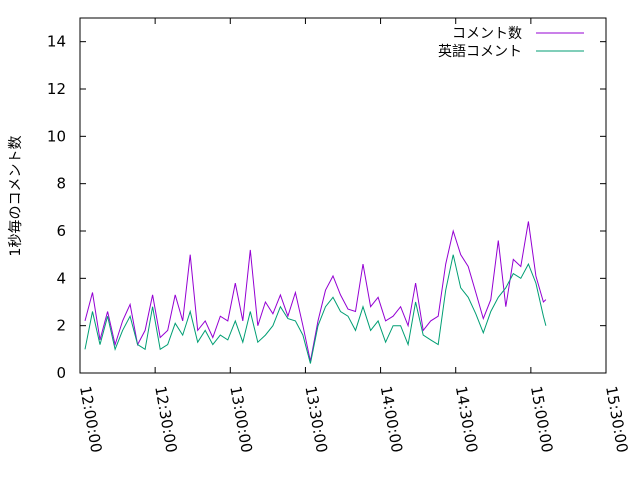 The image size is (640, 480). Describe the element at coordinates (466, 419) in the screenshot. I see `x-tick-label: 14:30:00` at that location.